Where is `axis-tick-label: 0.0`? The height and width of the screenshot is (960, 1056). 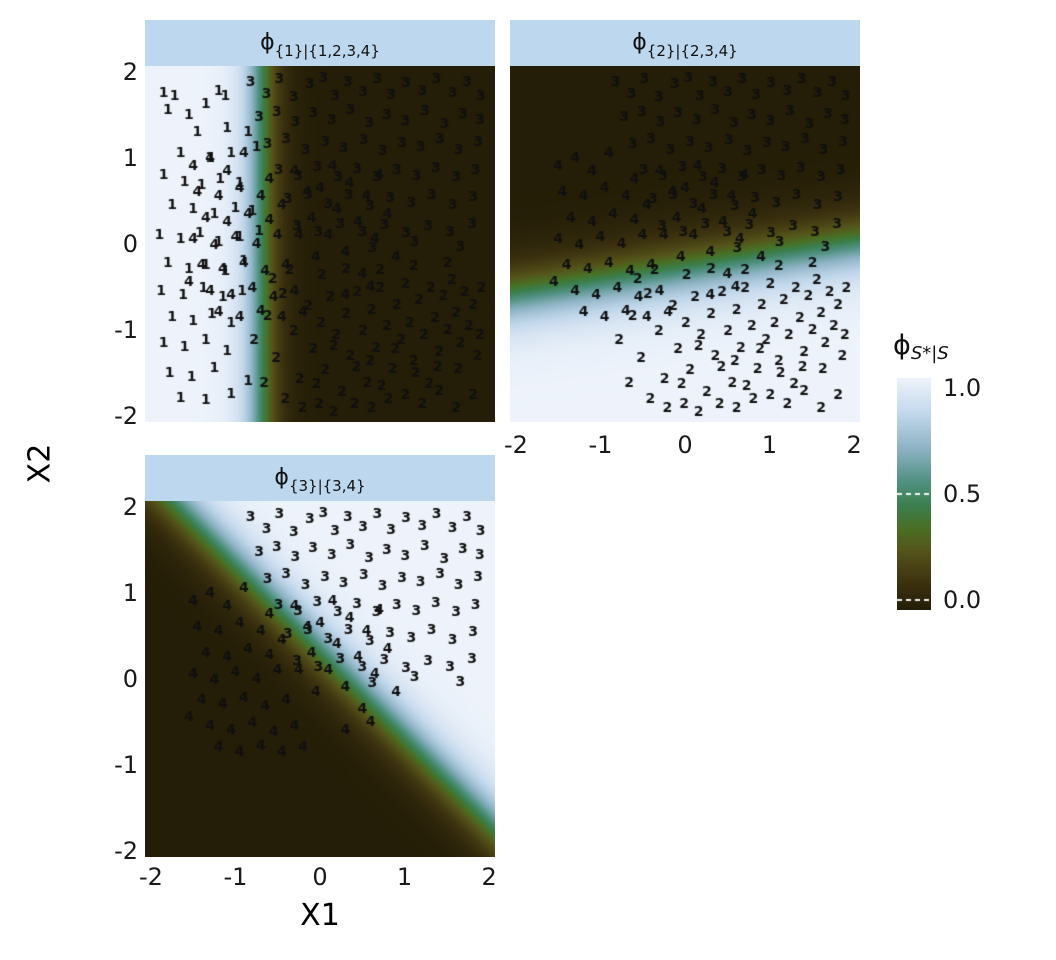
axis-tick-label: 0.0 is located at coordinates (962, 600).